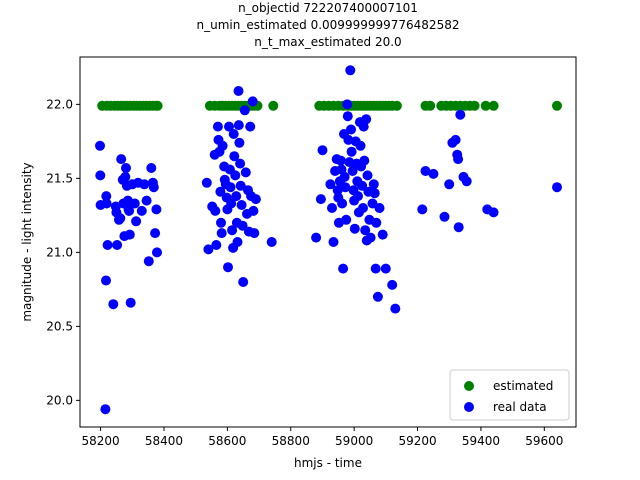 The width and height of the screenshot is (640, 480). Describe the element at coordinates (27, 241) in the screenshot. I see `y-axis-label: magnitude - light intensity` at that location.